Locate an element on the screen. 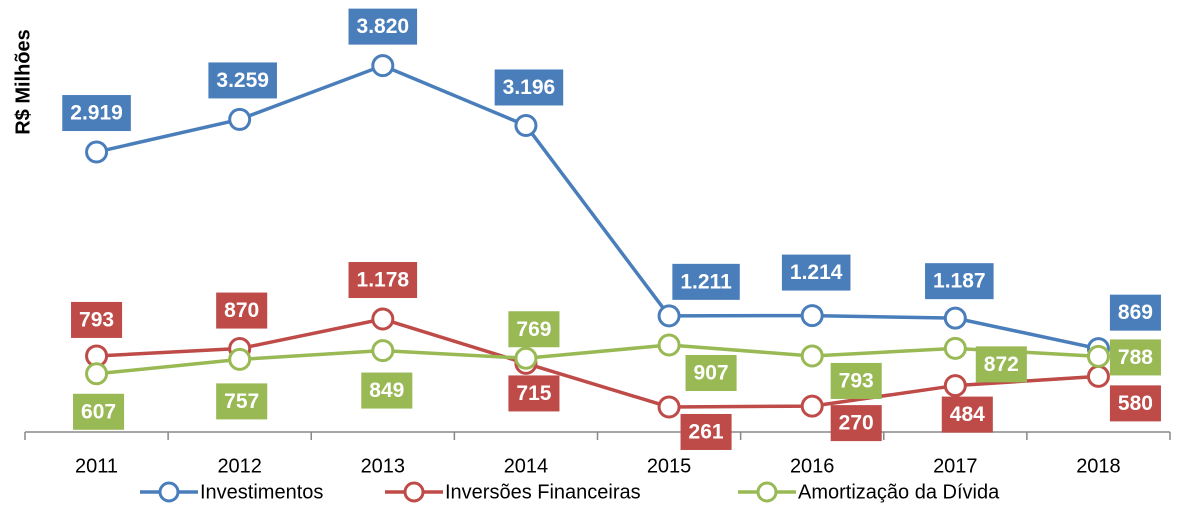  data-label: 3.820 is located at coordinates (383, 26).